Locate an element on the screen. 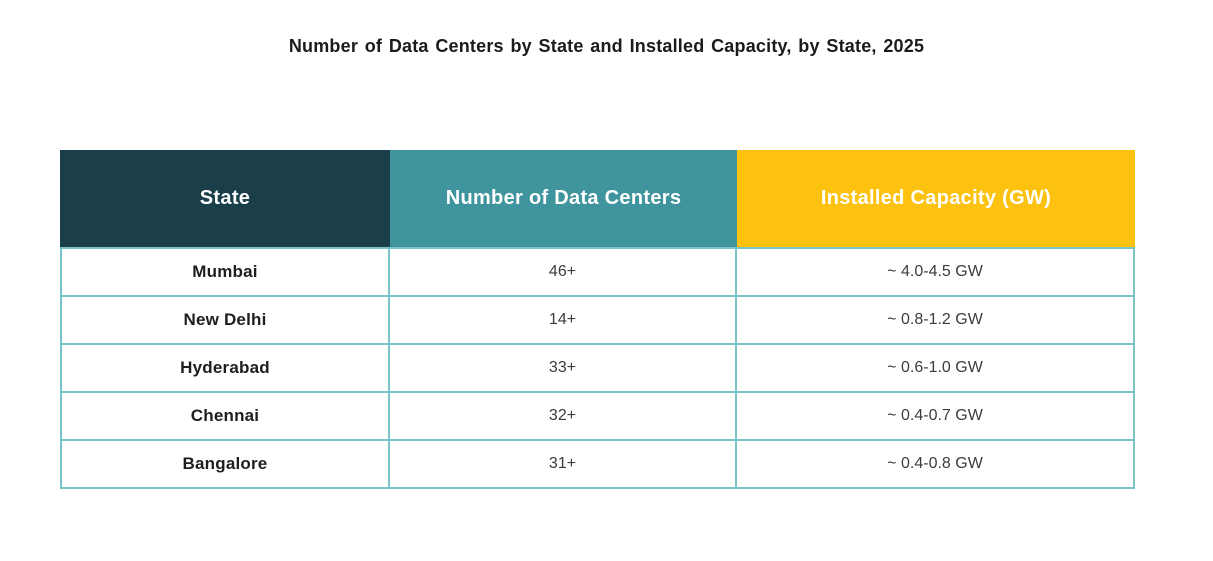  cell-installed-capacity: ~ 0.4-0.8 GW is located at coordinates (936, 464).